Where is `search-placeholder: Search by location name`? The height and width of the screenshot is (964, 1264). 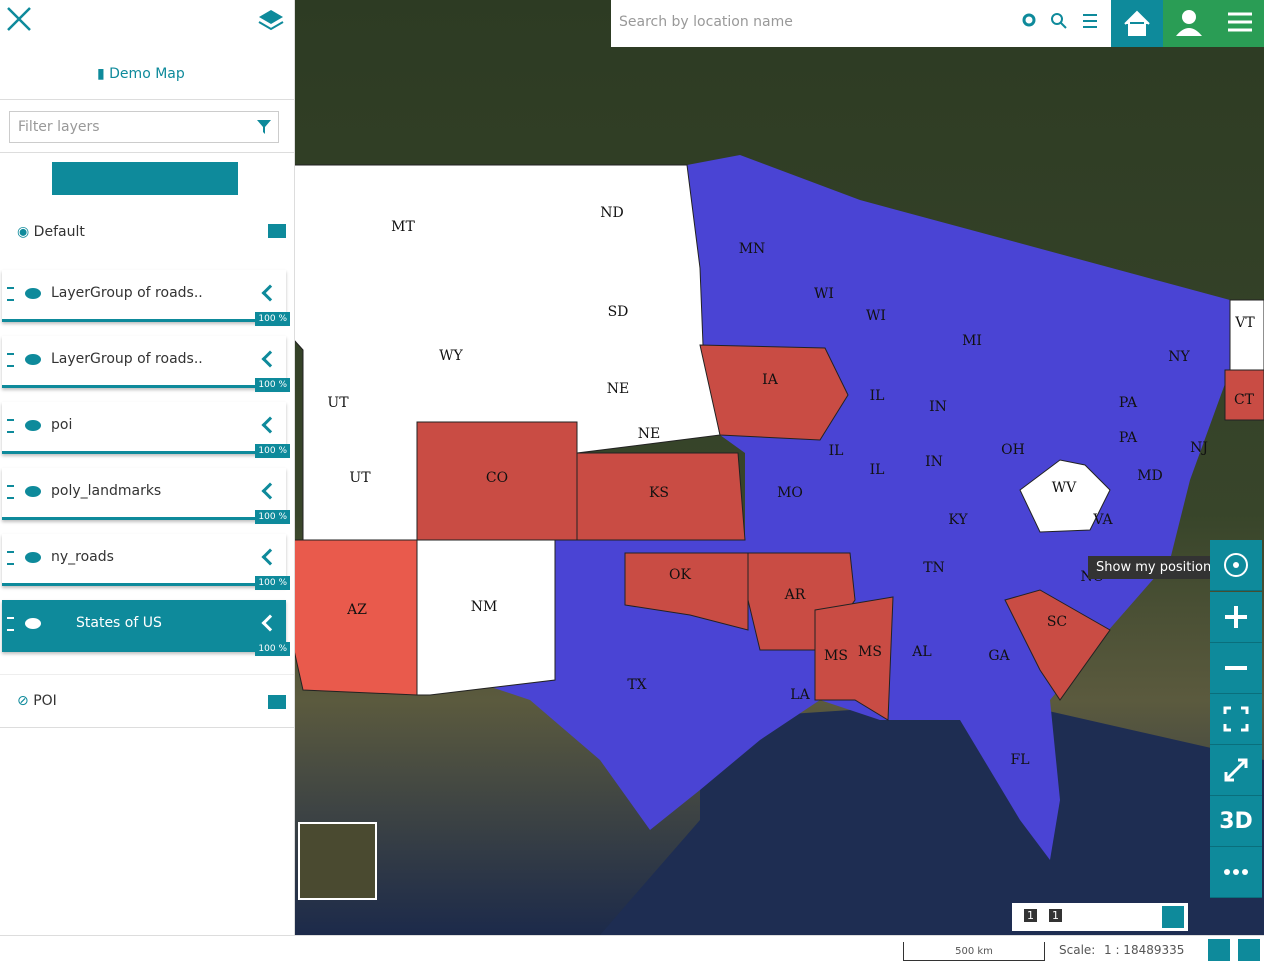 search-placeholder: Search by location name is located at coordinates (706, 22).